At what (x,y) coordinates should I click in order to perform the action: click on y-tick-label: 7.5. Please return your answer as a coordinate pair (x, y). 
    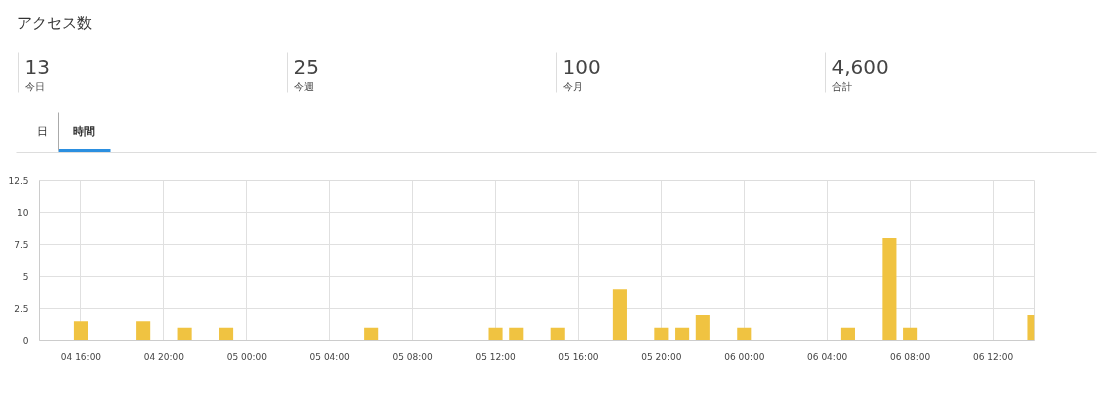
    Looking at the image, I should click on (21, 245).